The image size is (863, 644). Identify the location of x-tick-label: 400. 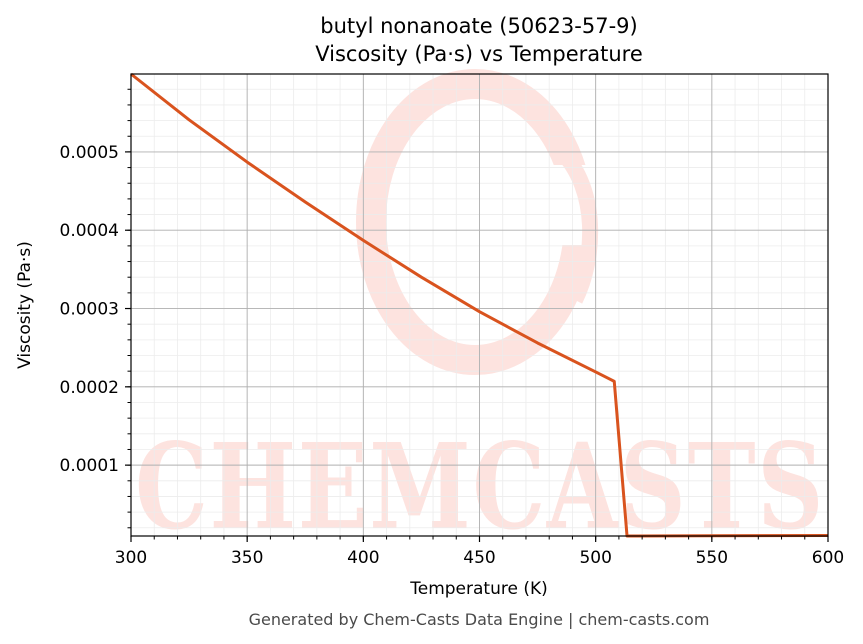
(363, 558).